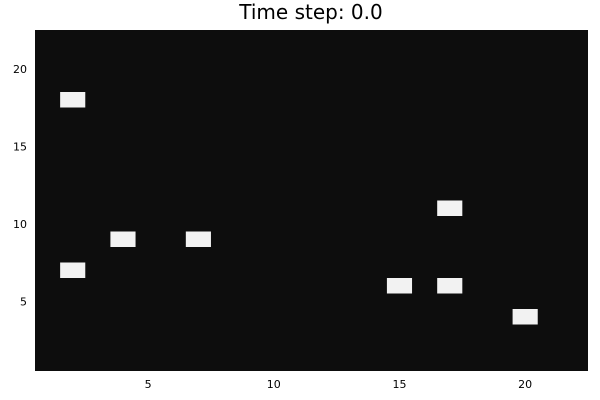 Image resolution: width=600 pixels, height=400 pixels. I want to click on y-tick-label: 5, so click(23, 301).